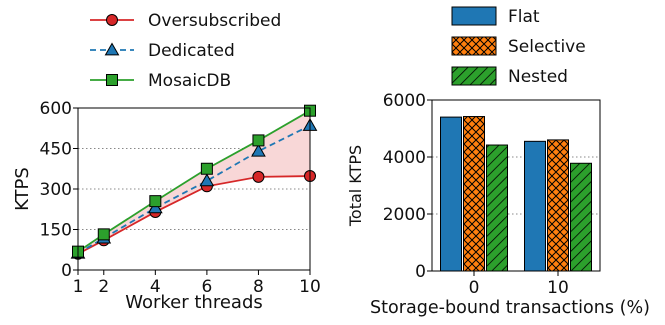 Image resolution: width=665 pixels, height=325 pixels. What do you see at coordinates (103, 287) in the screenshot?
I see `x-tick-label: 2` at bounding box center [103, 287].